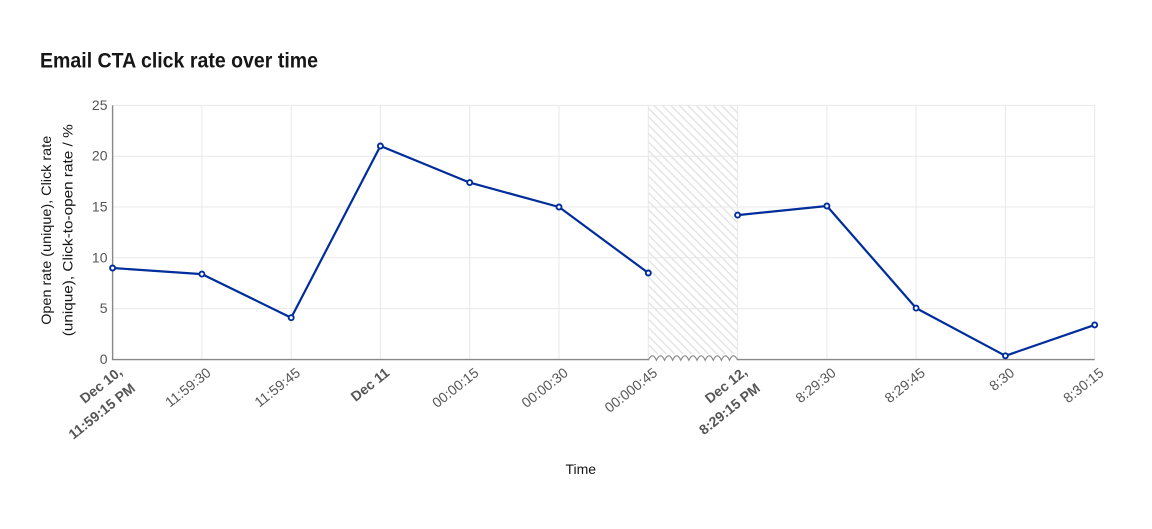  I want to click on svg-text: Email CTA click rate over time, so click(179, 61).